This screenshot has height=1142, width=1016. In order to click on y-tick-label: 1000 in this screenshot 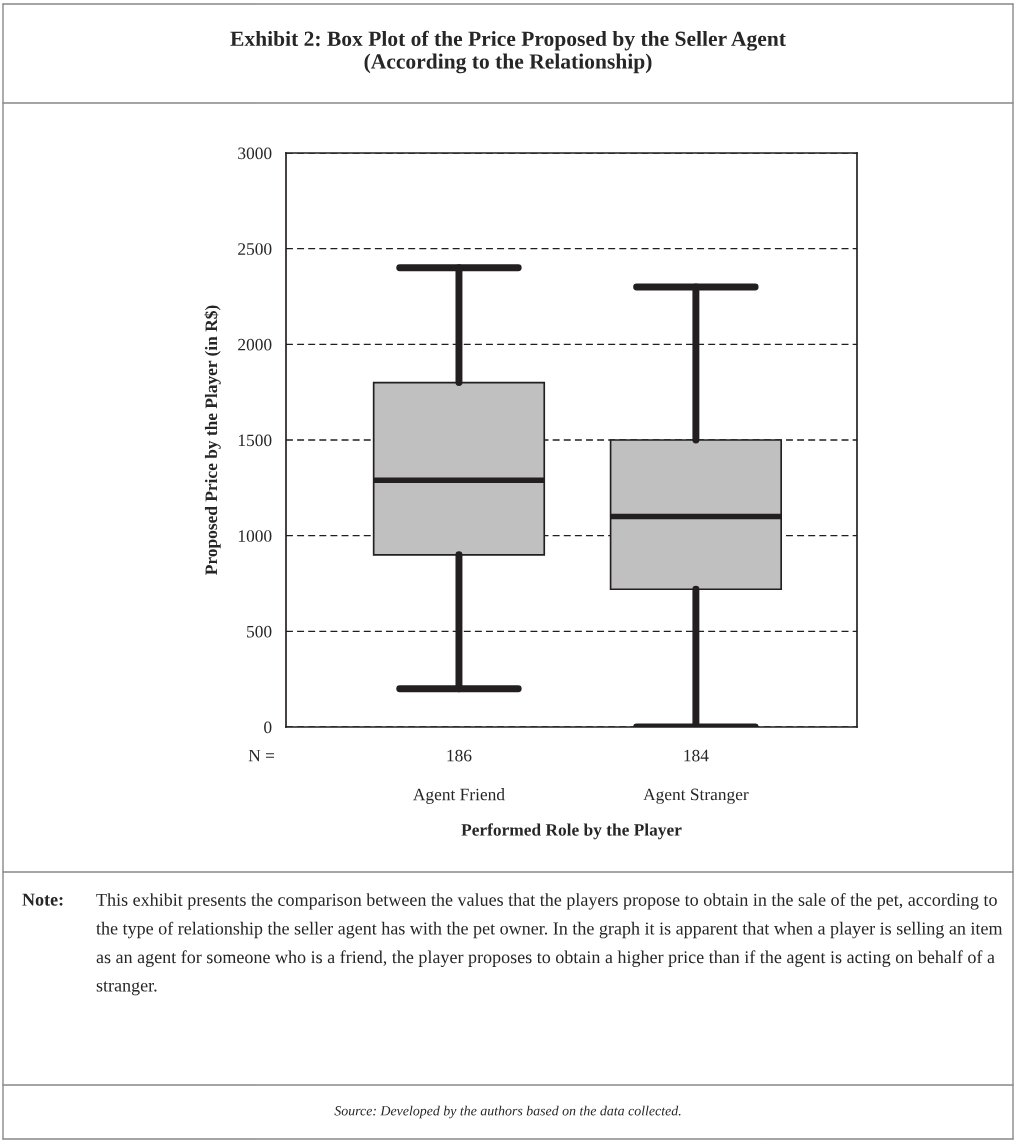, I will do `click(255, 536)`.